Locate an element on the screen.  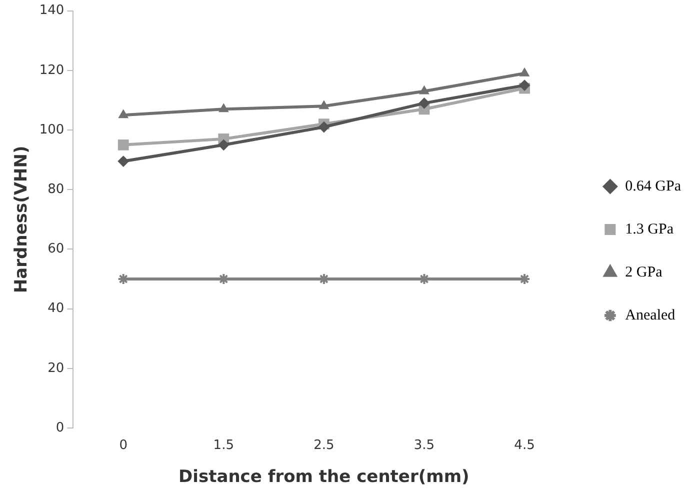
x-tick-label: 1.5 is located at coordinates (223, 446).